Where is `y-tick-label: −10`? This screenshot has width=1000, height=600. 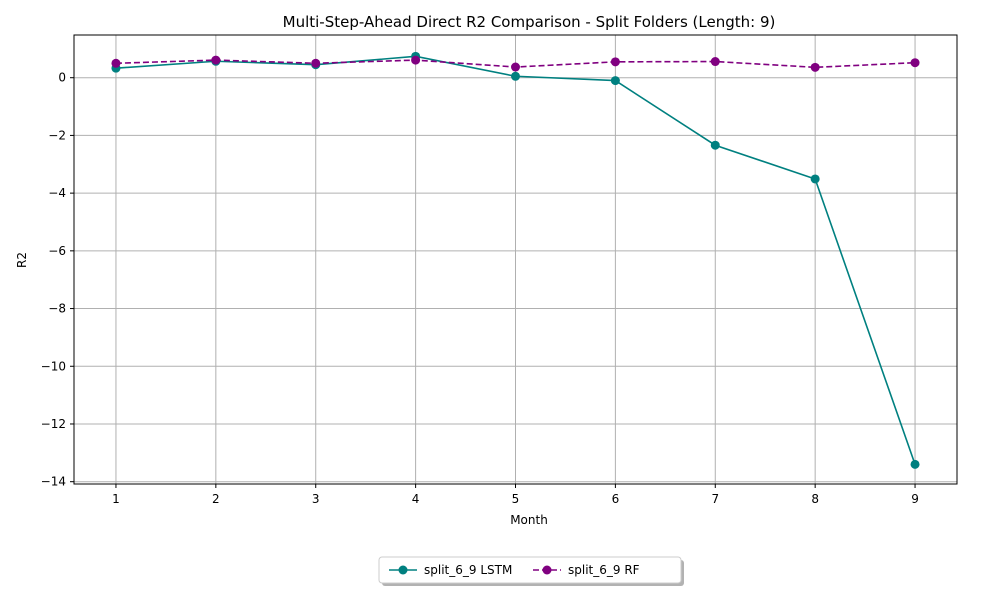 y-tick-label: −10 is located at coordinates (53, 366).